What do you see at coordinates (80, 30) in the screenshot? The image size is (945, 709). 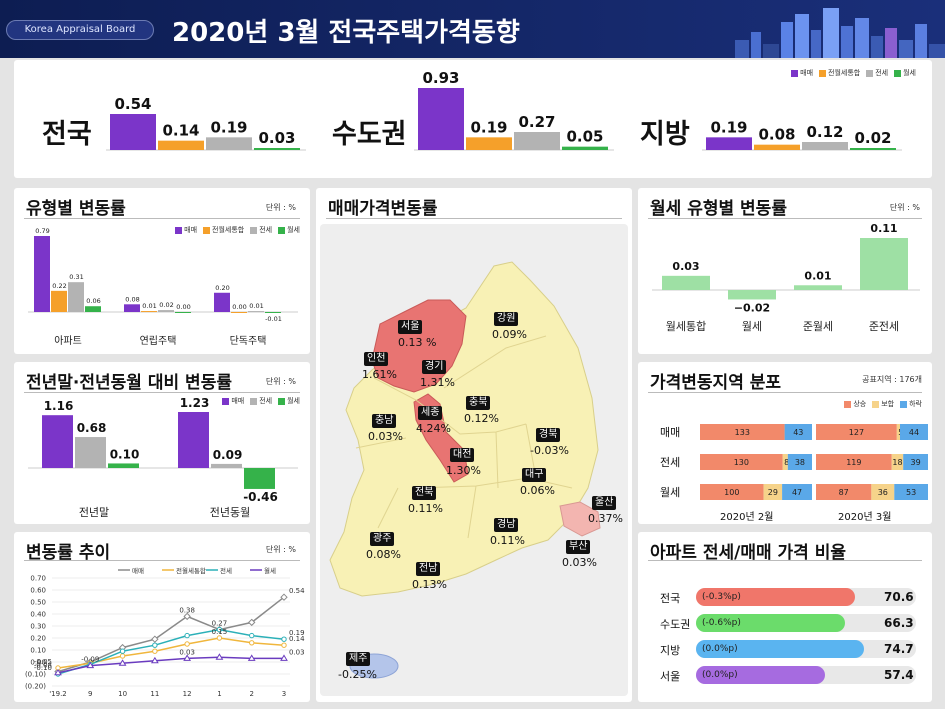 I see `brand-badge: Korea Appraisal Board` at bounding box center [80, 30].